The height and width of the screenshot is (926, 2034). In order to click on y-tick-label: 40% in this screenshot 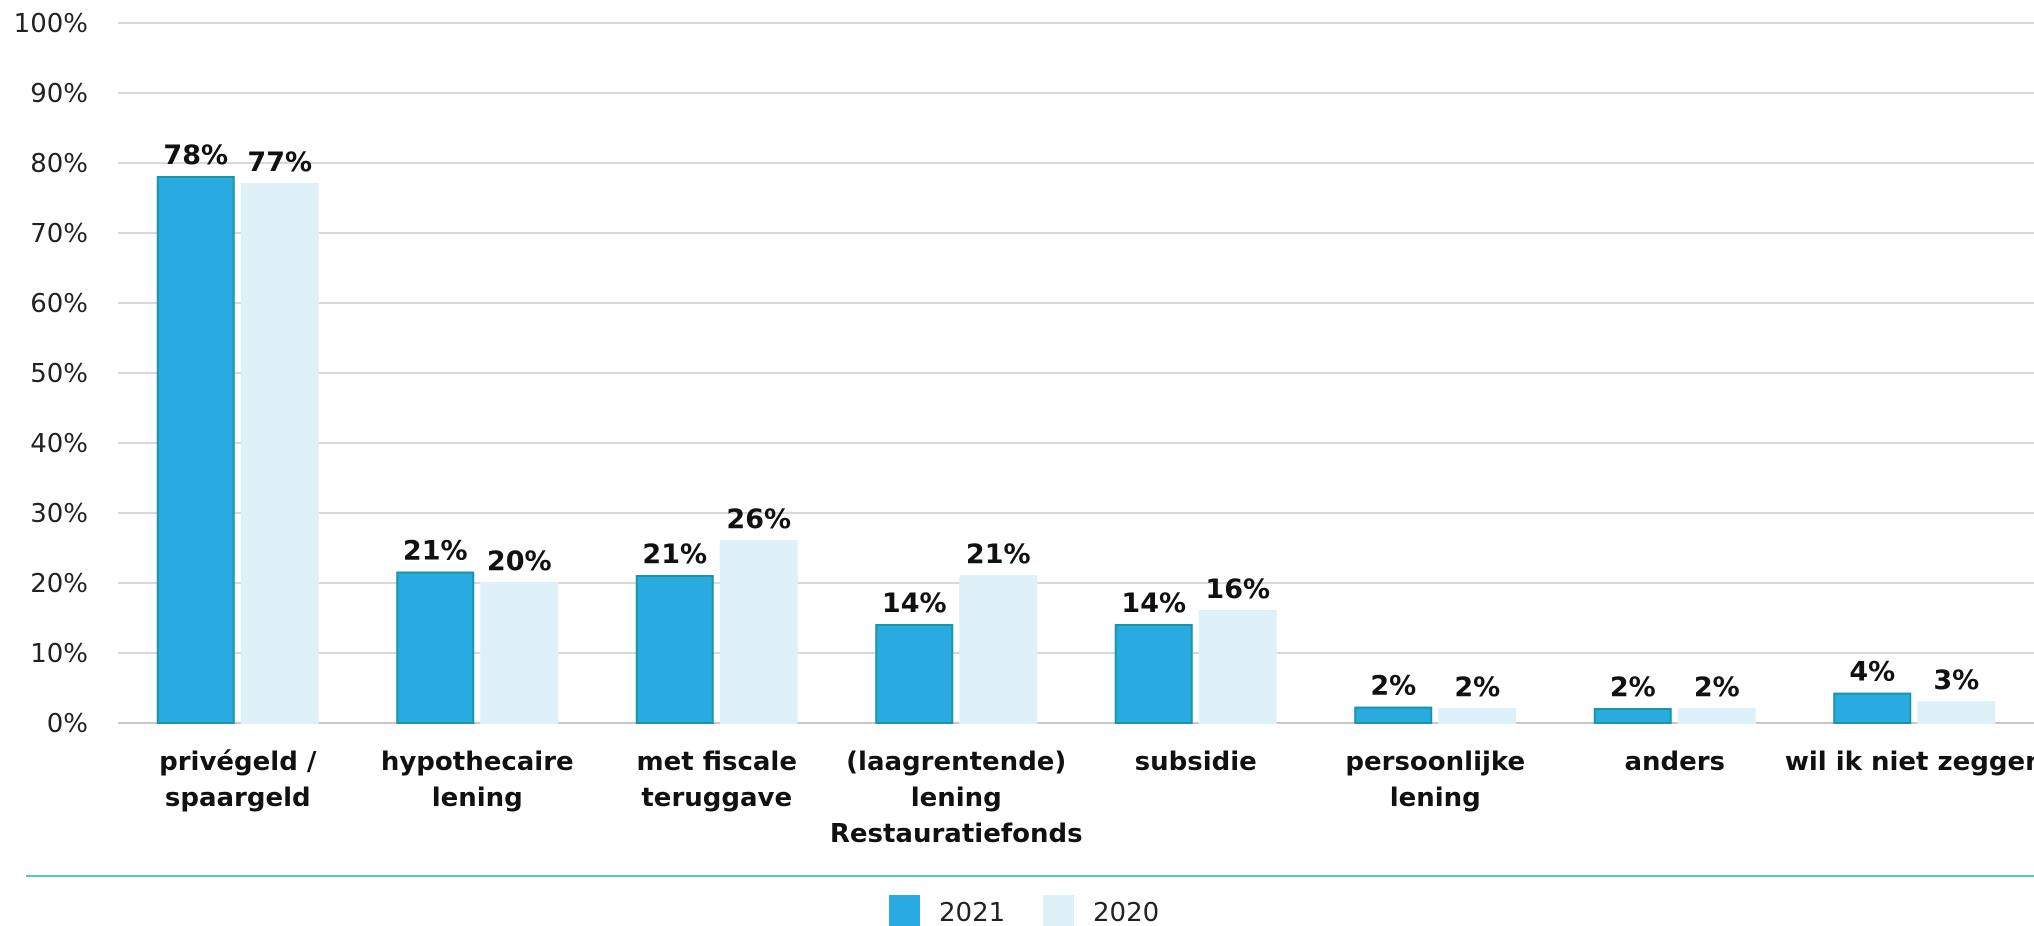, I will do `click(59, 444)`.